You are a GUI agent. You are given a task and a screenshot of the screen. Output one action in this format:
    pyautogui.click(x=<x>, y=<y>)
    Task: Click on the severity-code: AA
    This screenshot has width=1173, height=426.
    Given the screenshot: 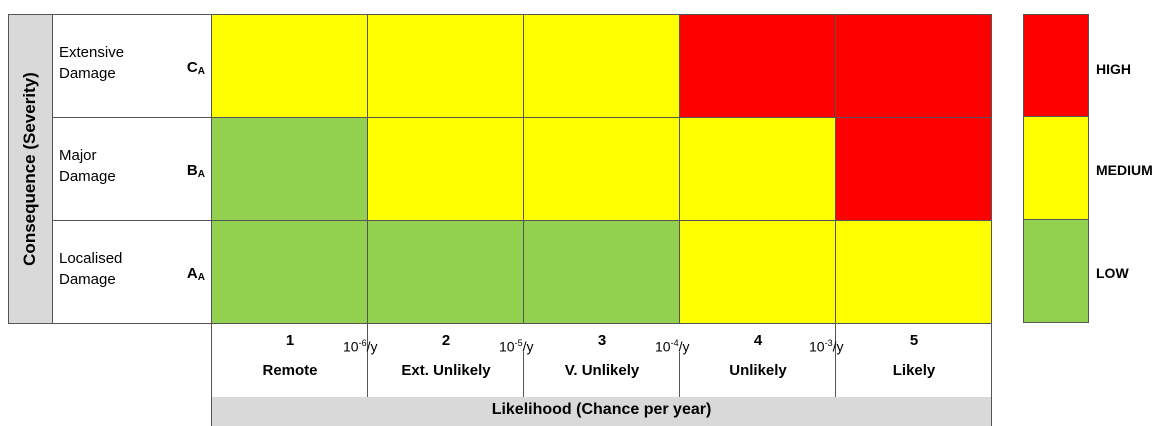 What is the action you would take?
    pyautogui.click(x=196, y=274)
    